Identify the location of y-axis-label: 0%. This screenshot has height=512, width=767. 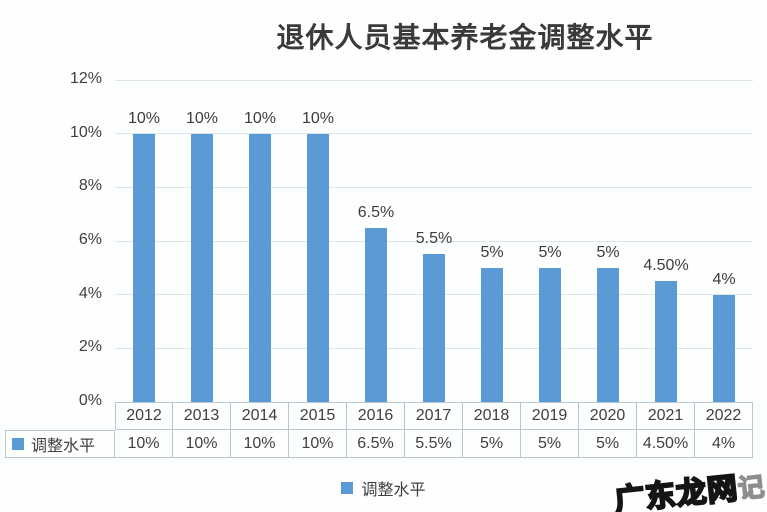
(90, 400).